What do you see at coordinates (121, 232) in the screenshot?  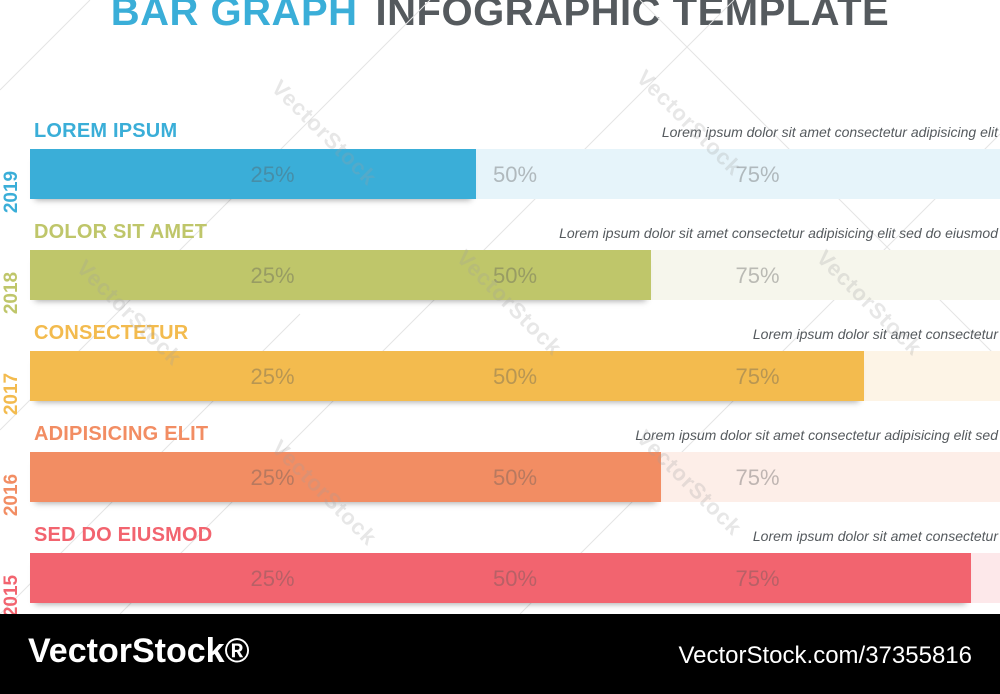 I see `category-label: DOLOR SIT AMET` at bounding box center [121, 232].